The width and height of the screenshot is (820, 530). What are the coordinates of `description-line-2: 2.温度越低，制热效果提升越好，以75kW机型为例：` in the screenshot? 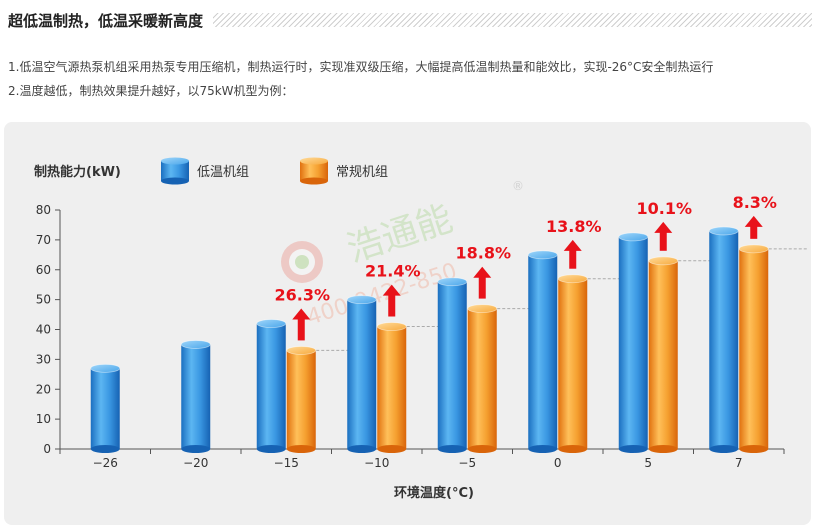 It's located at (151, 91).